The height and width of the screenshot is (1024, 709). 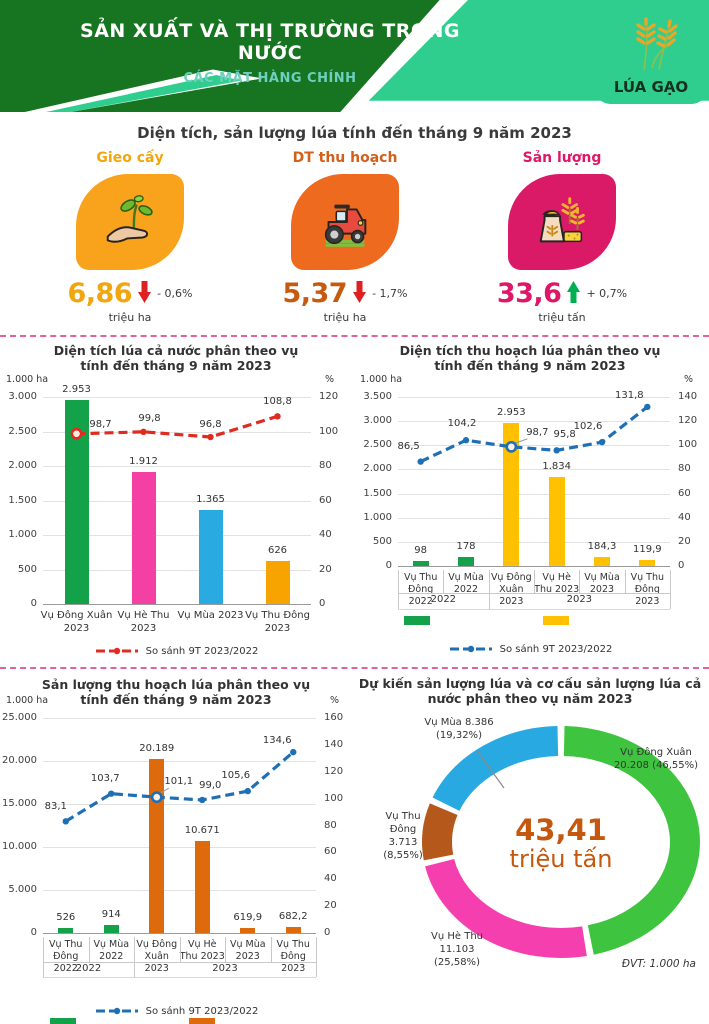 I want to click on kpi-dt-thu-hoach: DT thu hoạch 5,37 - 1,7% triệu ha, so click(x=345, y=237).